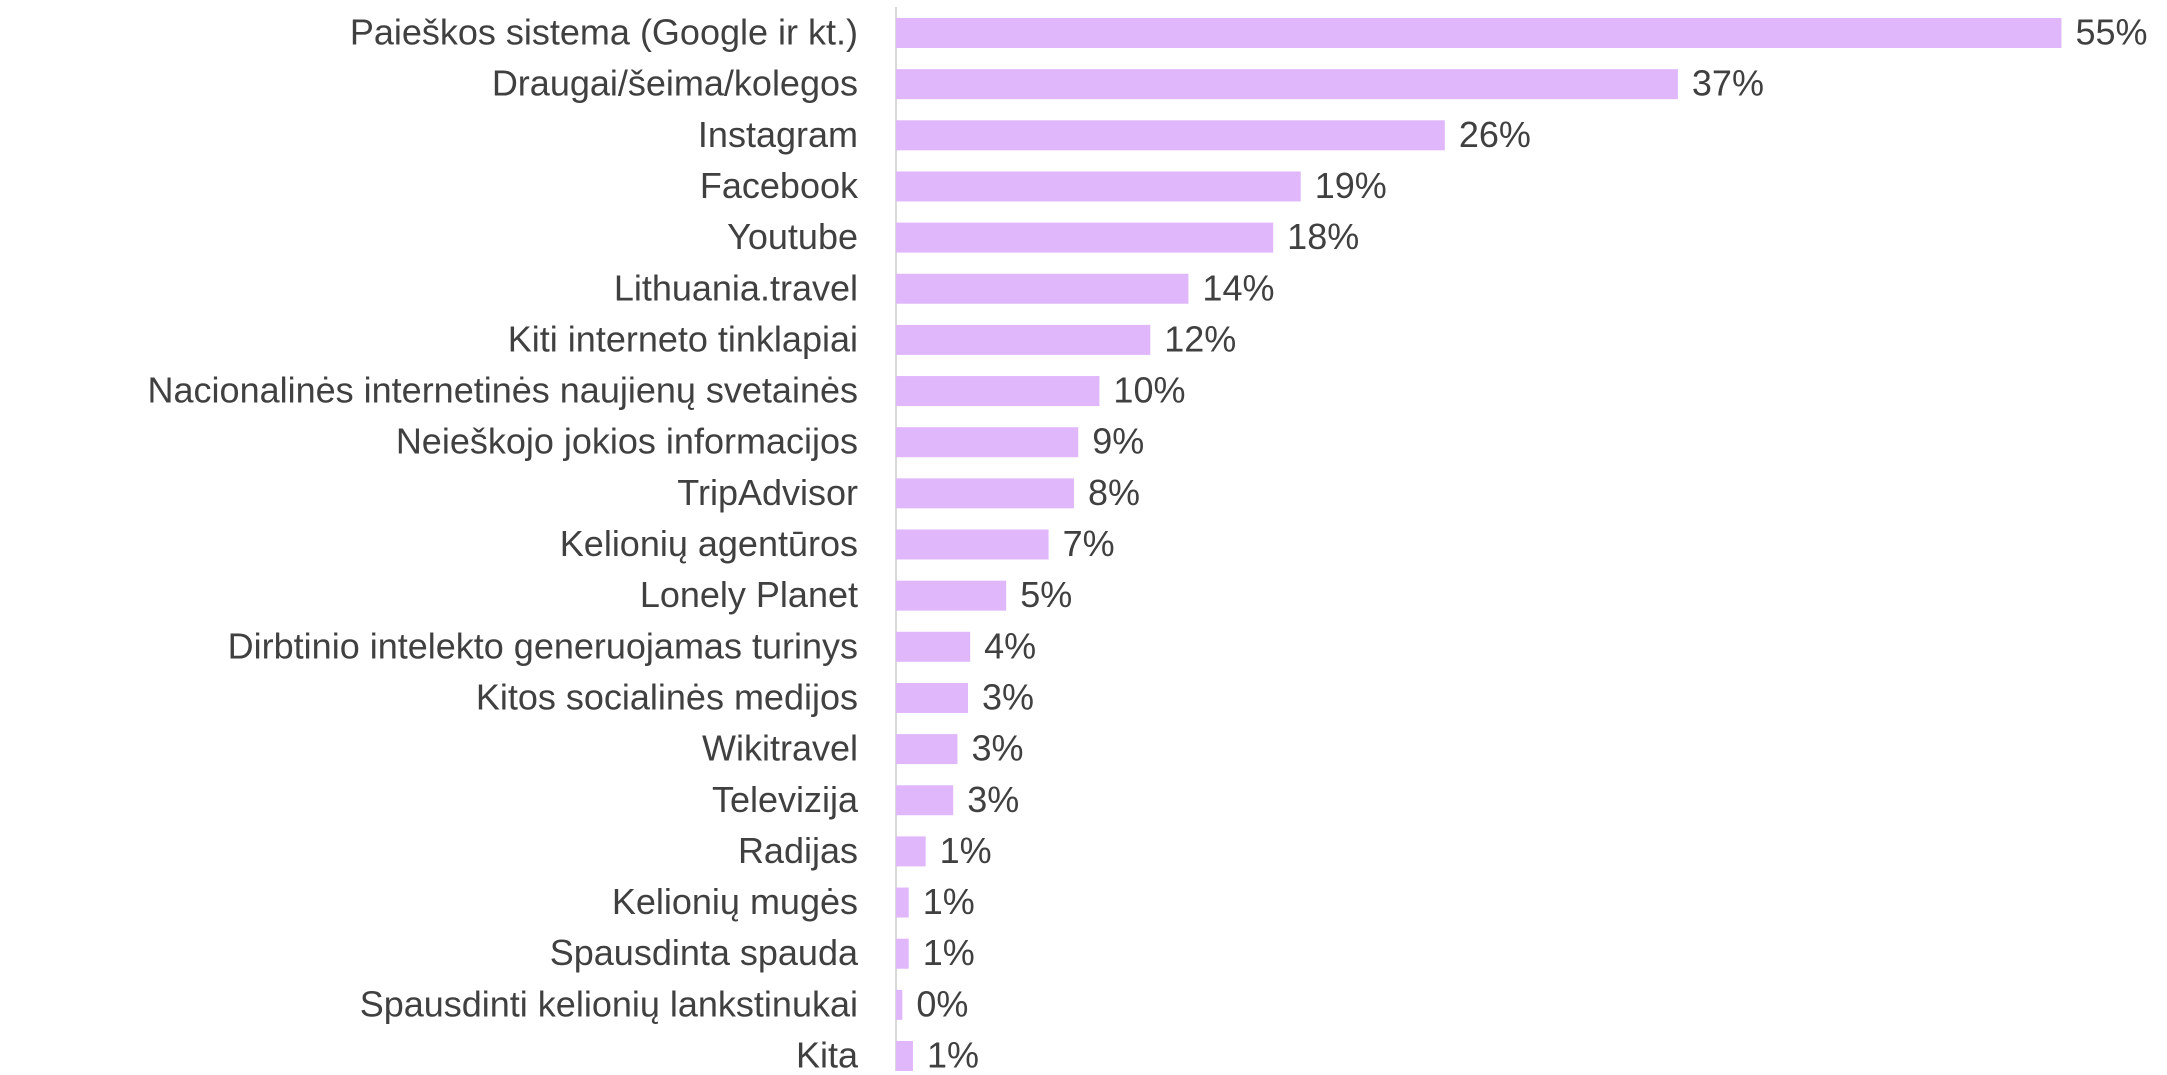 Image resolution: width=2167 pixels, height=1075 pixels. What do you see at coordinates (1046, 594) in the screenshot?
I see `value-label: 5%` at bounding box center [1046, 594].